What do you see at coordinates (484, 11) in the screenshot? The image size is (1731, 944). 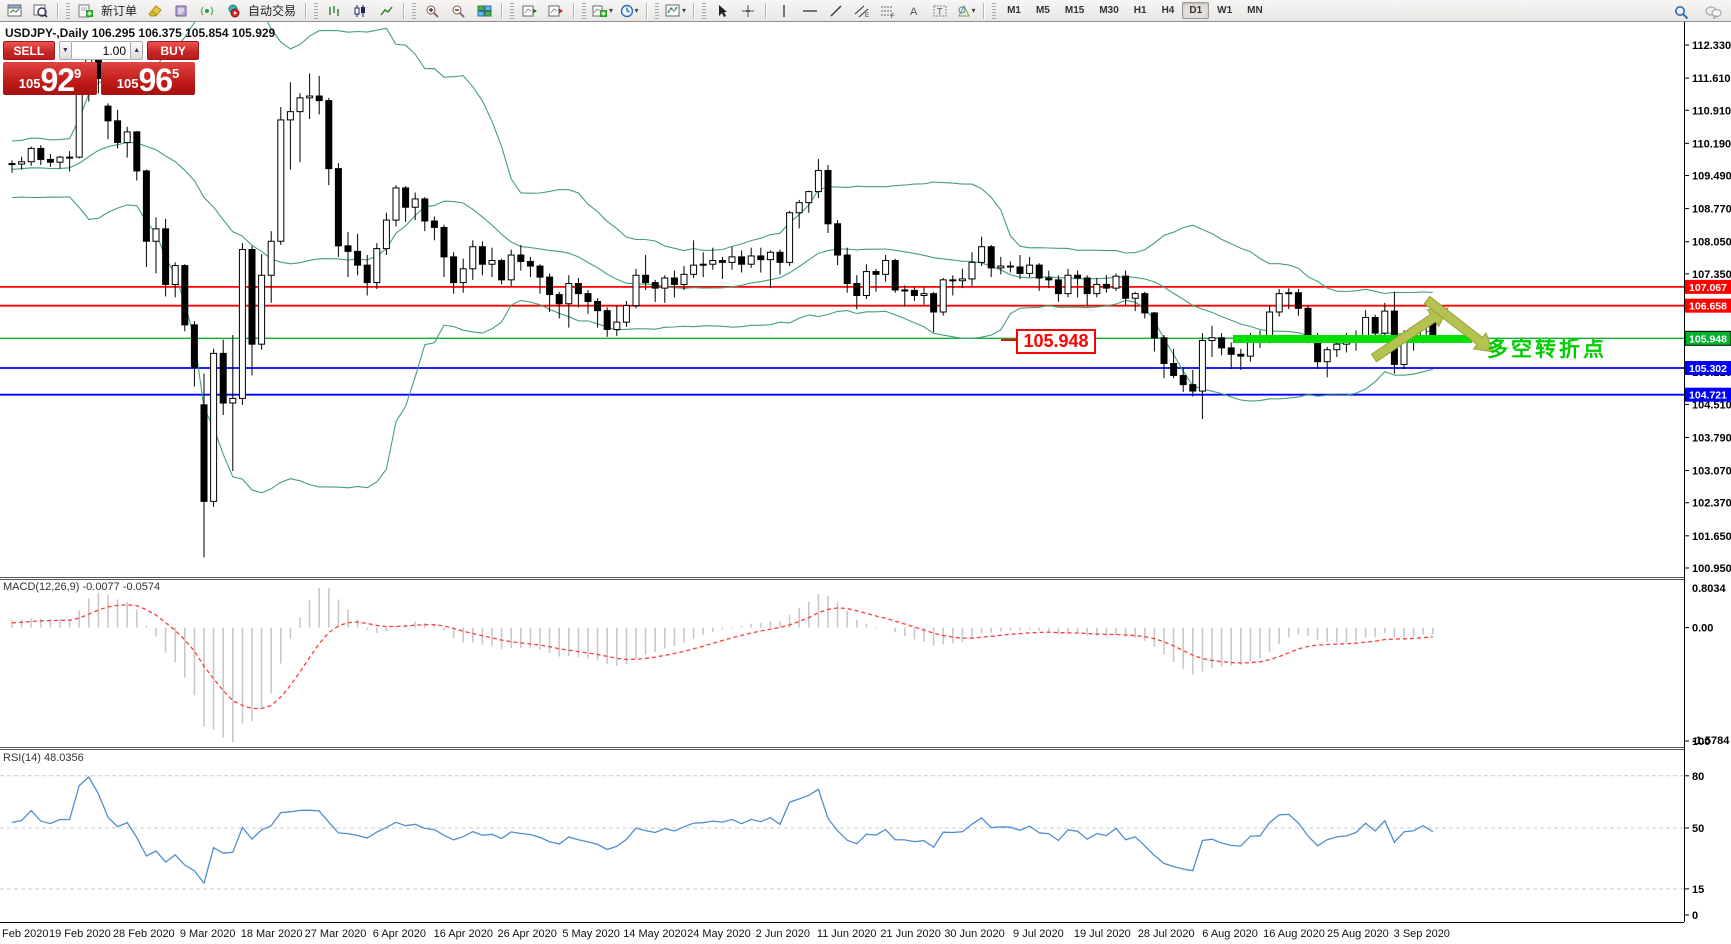 I see `tile-windows-icon` at bounding box center [484, 11].